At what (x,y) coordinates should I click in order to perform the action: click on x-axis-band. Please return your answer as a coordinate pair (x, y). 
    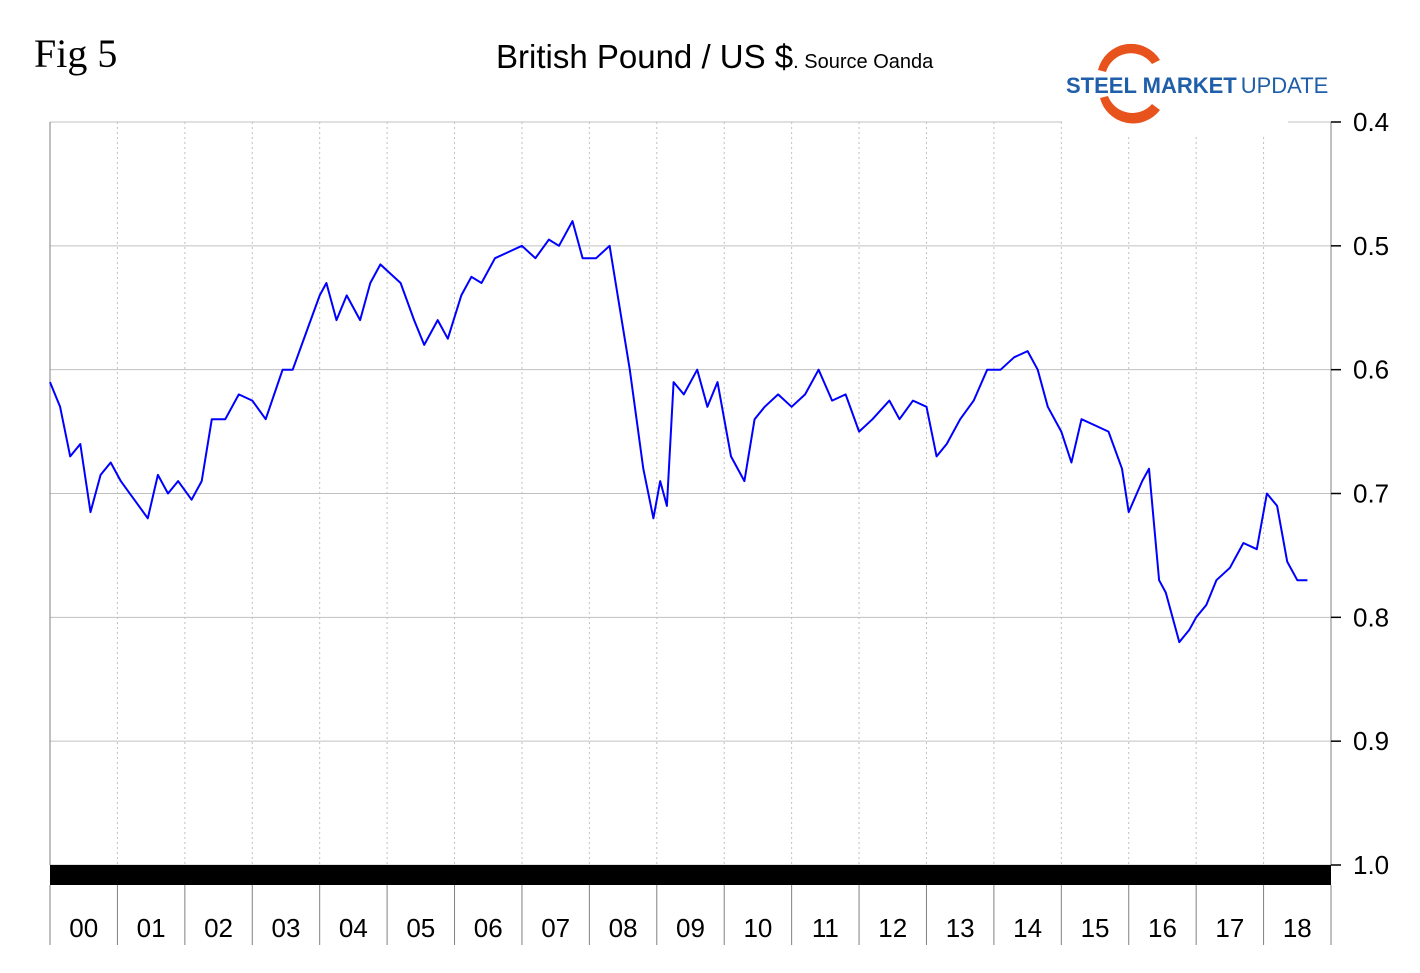
    Looking at the image, I should click on (690, 875).